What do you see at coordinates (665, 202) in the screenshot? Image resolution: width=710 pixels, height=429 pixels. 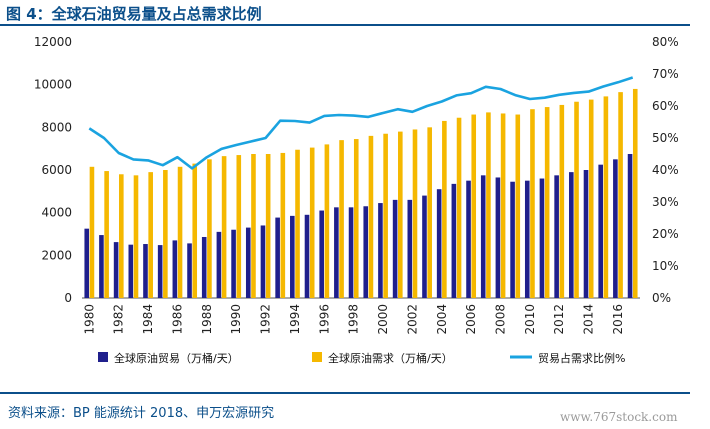 I see `y-right-tick-label: 30%` at bounding box center [665, 202].